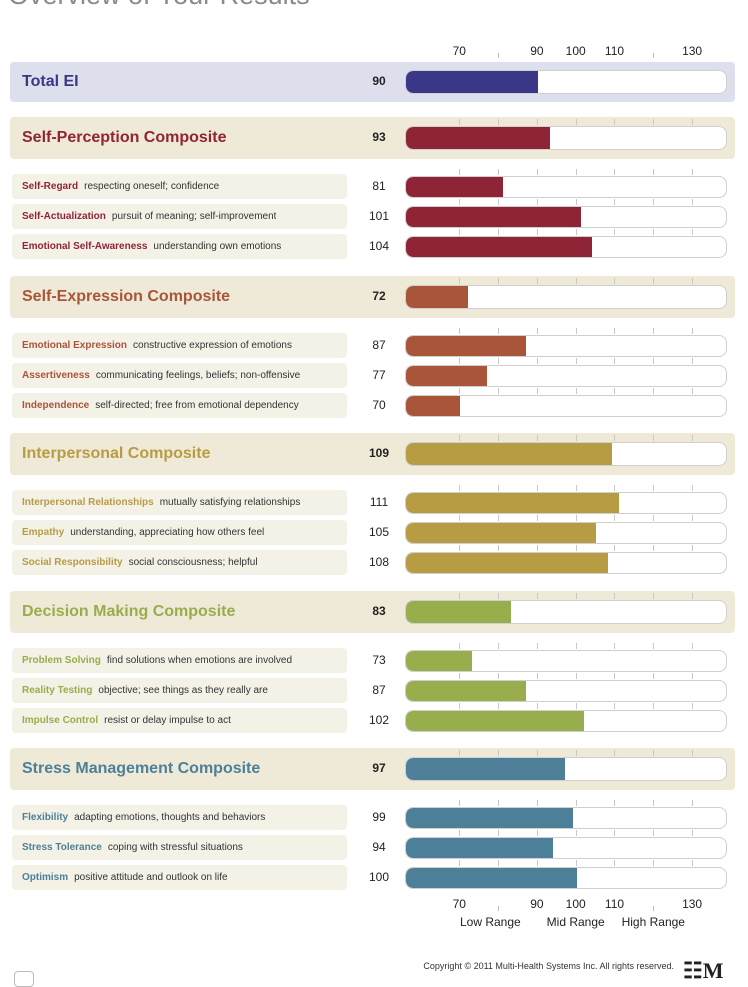 Image resolution: width=748 pixels, height=987 pixels. Describe the element at coordinates (566, 186) in the screenshot. I see `bar-track-self-regard` at that location.